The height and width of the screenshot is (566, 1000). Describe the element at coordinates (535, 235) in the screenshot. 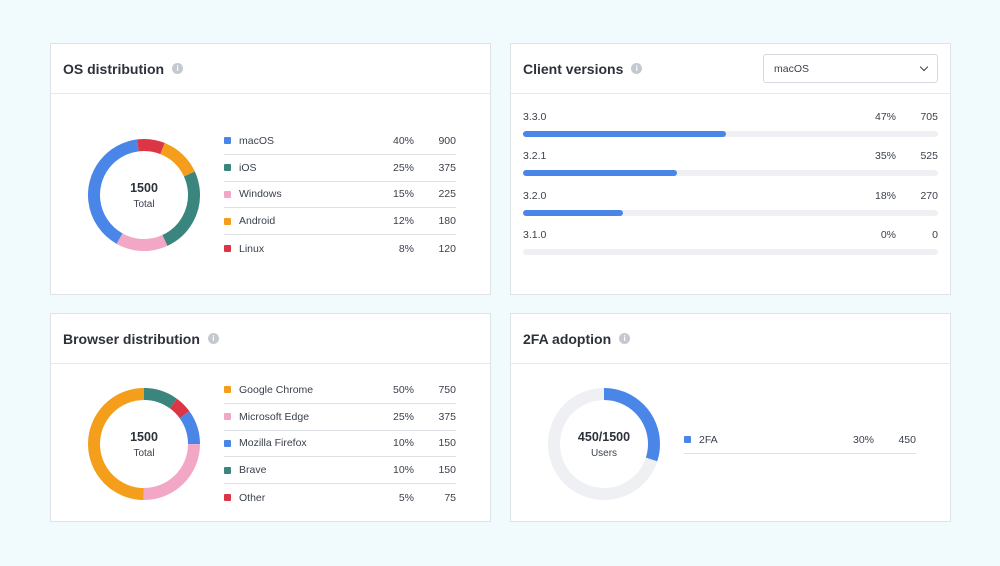

I see `version-label: 3.1.0` at that location.